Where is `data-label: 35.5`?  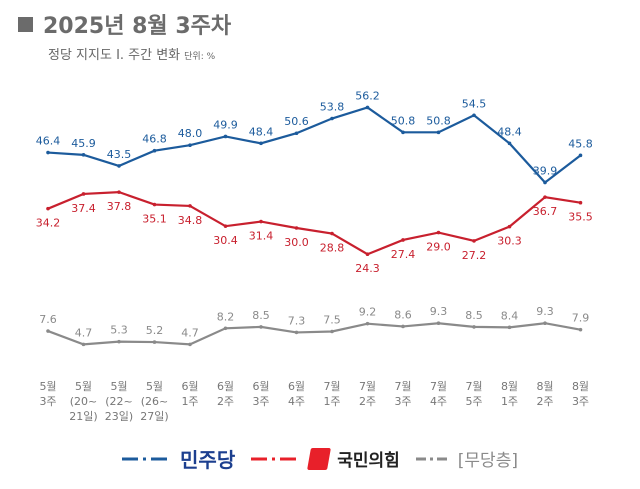
data-label: 35.5 is located at coordinates (580, 217).